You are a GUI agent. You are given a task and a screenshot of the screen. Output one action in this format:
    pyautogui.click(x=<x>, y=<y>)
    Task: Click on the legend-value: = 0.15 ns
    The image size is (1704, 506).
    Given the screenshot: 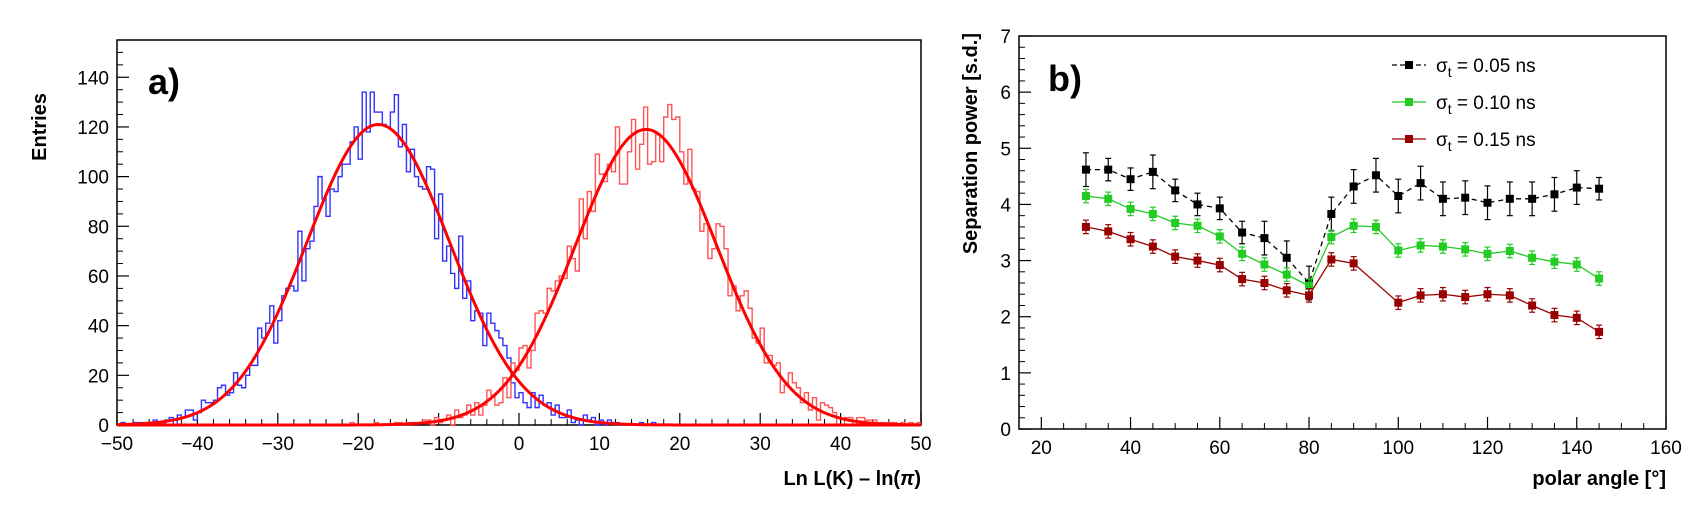 What is the action you would take?
    pyautogui.click(x=1494, y=140)
    